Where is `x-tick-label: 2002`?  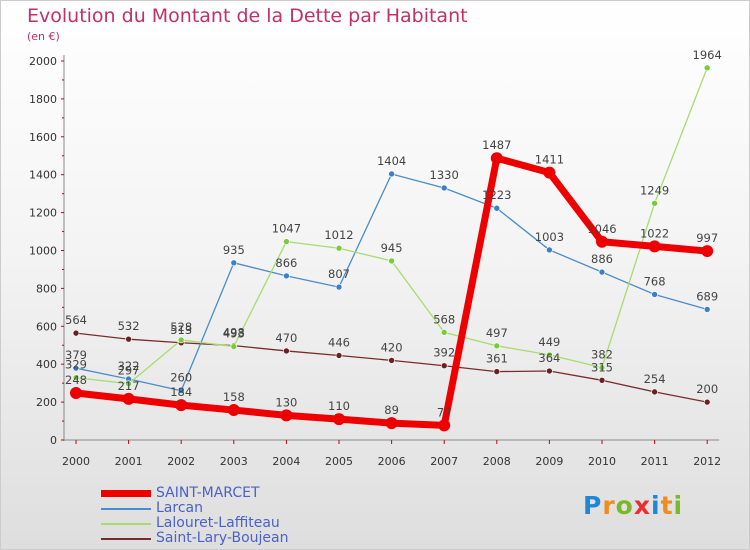
x-tick-label: 2002 is located at coordinates (181, 461).